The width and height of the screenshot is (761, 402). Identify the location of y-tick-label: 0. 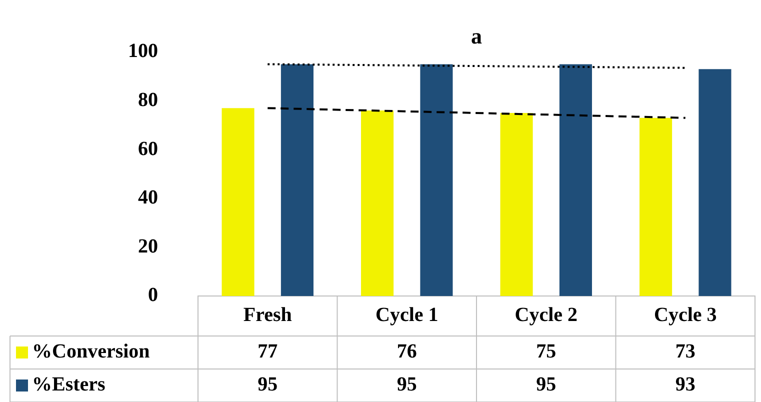
(153, 295).